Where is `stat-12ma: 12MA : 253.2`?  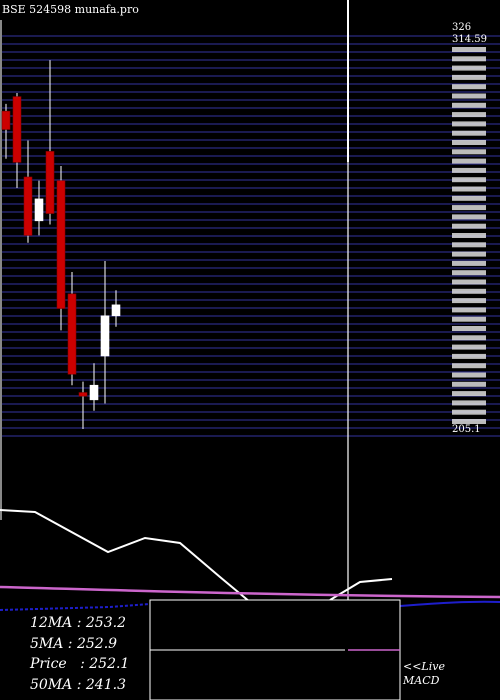 stat-12ma: 12MA : 253.2 is located at coordinates (78, 623).